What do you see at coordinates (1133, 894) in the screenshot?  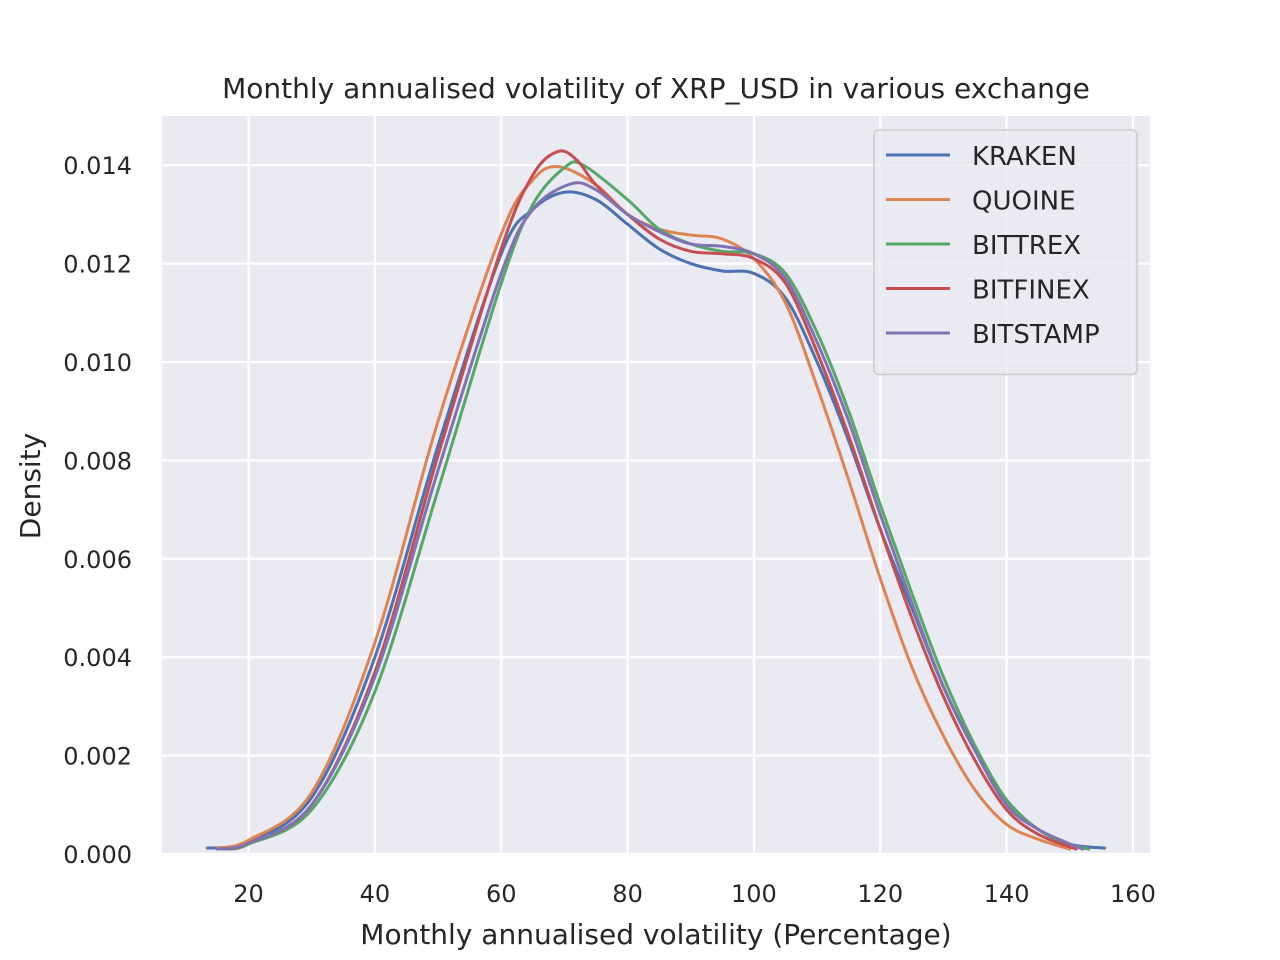 I see `x-tick-label: 160` at bounding box center [1133, 894].